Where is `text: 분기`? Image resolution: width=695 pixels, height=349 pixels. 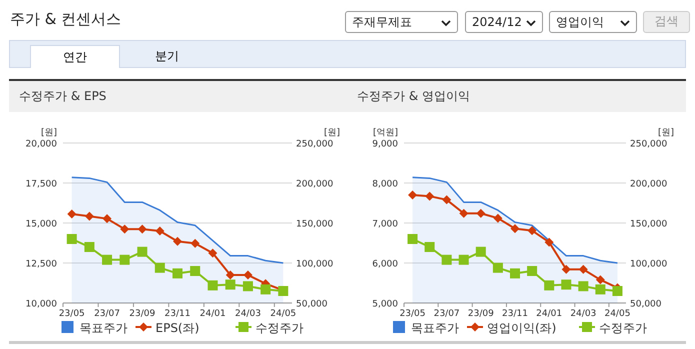 text: 분기 is located at coordinates (167, 56).